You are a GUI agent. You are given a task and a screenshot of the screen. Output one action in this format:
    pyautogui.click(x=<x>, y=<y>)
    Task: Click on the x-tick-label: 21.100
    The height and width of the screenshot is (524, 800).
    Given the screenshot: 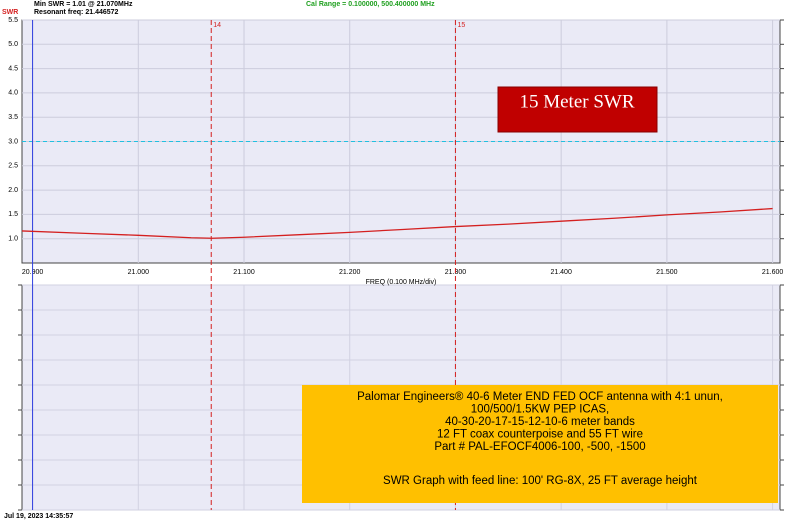 What is the action you would take?
    pyautogui.click(x=244, y=272)
    